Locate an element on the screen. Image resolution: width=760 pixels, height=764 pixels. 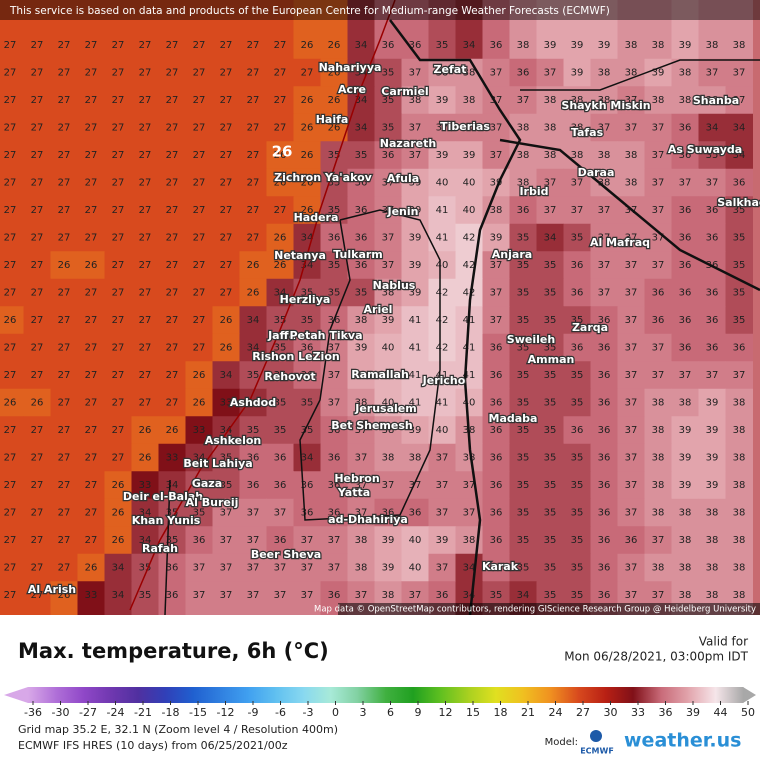
place-label: Jaffa is located at coordinates (281, 335).